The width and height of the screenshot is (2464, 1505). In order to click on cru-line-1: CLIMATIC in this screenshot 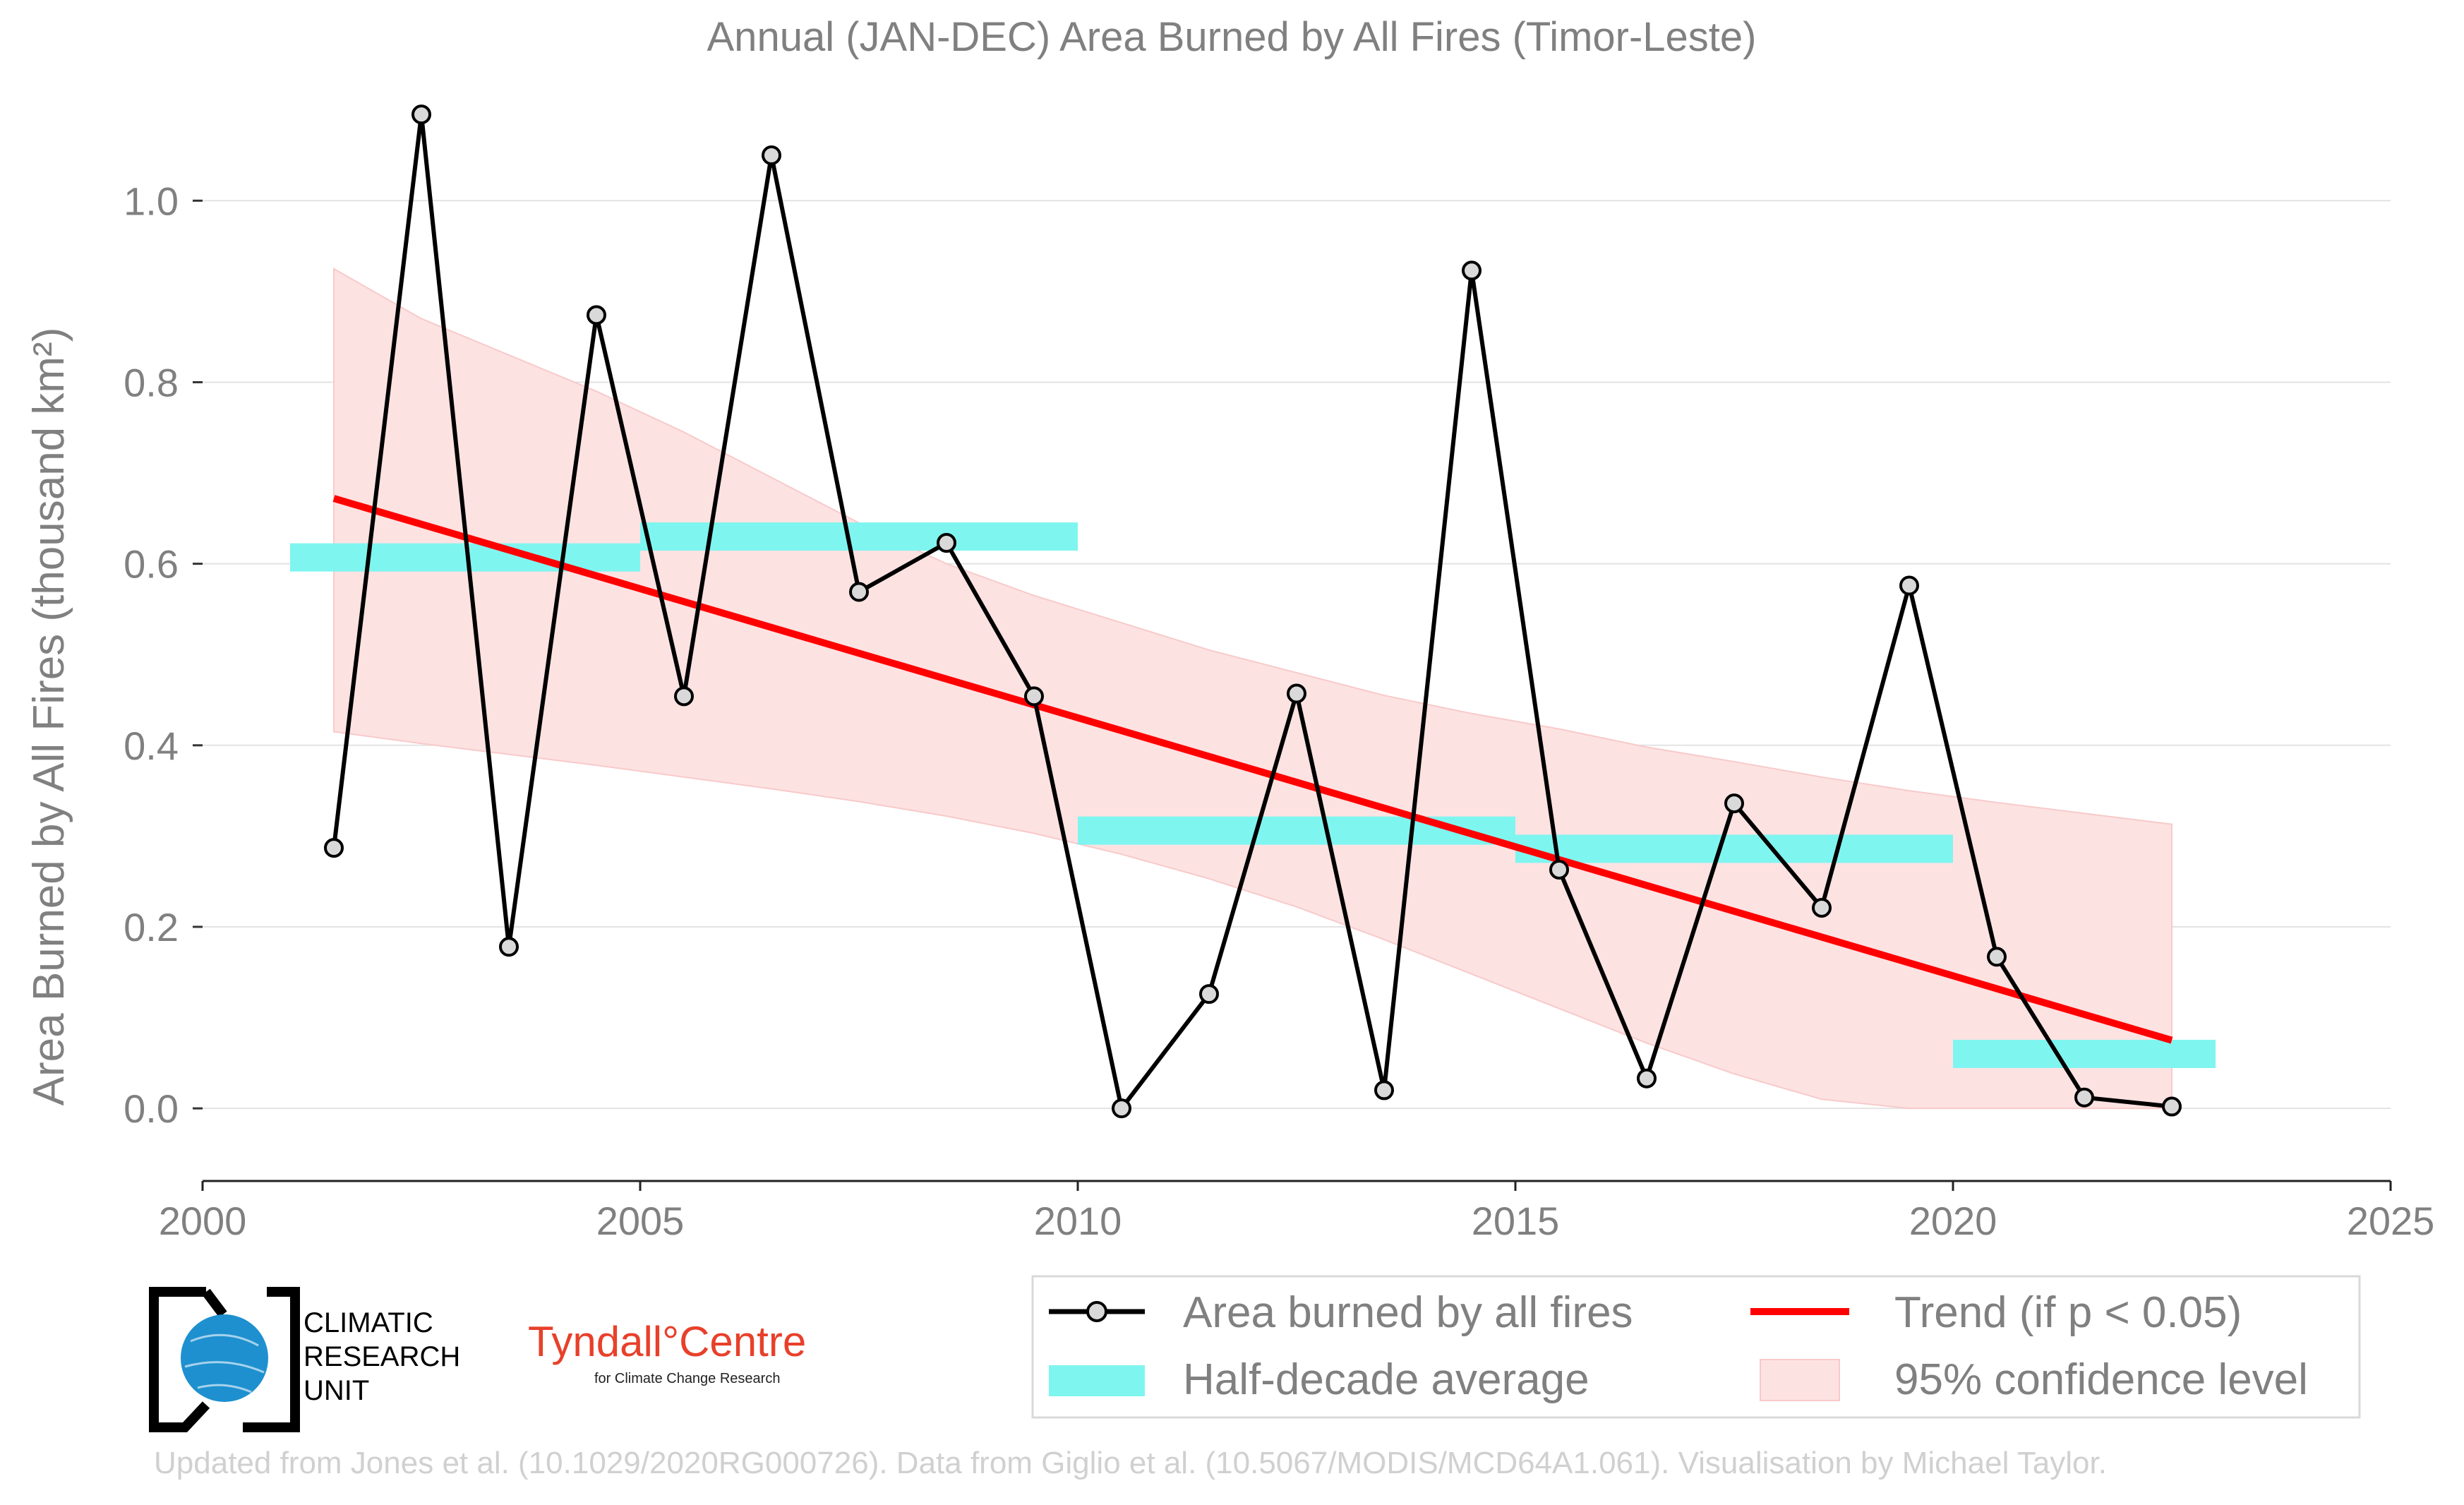, I will do `click(368, 1322)`.